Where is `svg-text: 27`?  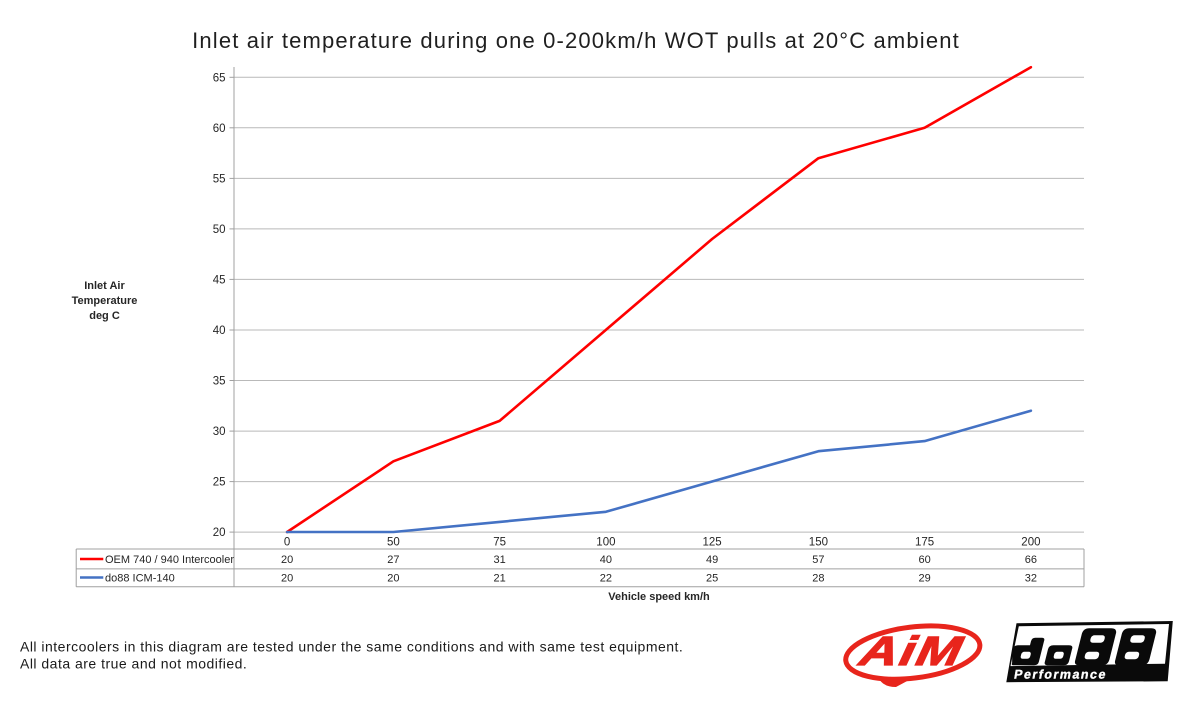 svg-text: 27 is located at coordinates (393, 560).